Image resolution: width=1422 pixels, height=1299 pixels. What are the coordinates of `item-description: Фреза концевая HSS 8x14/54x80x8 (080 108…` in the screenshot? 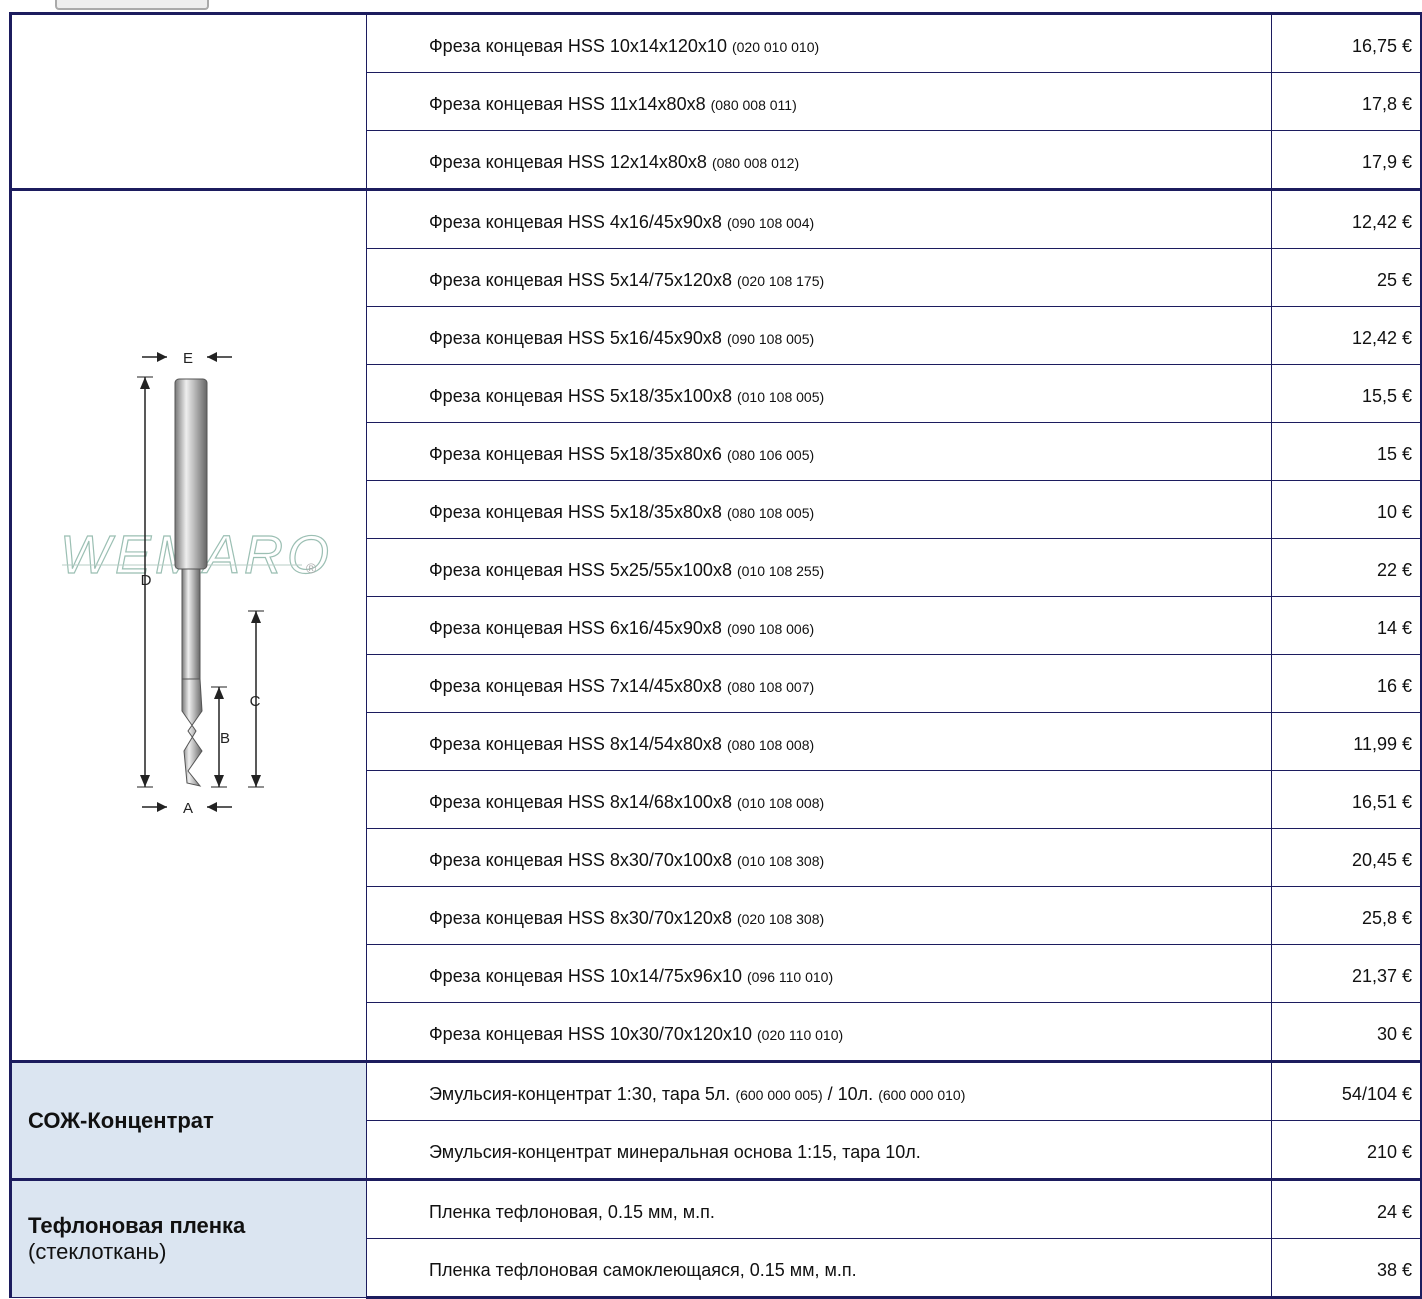 It's located at (819, 741).